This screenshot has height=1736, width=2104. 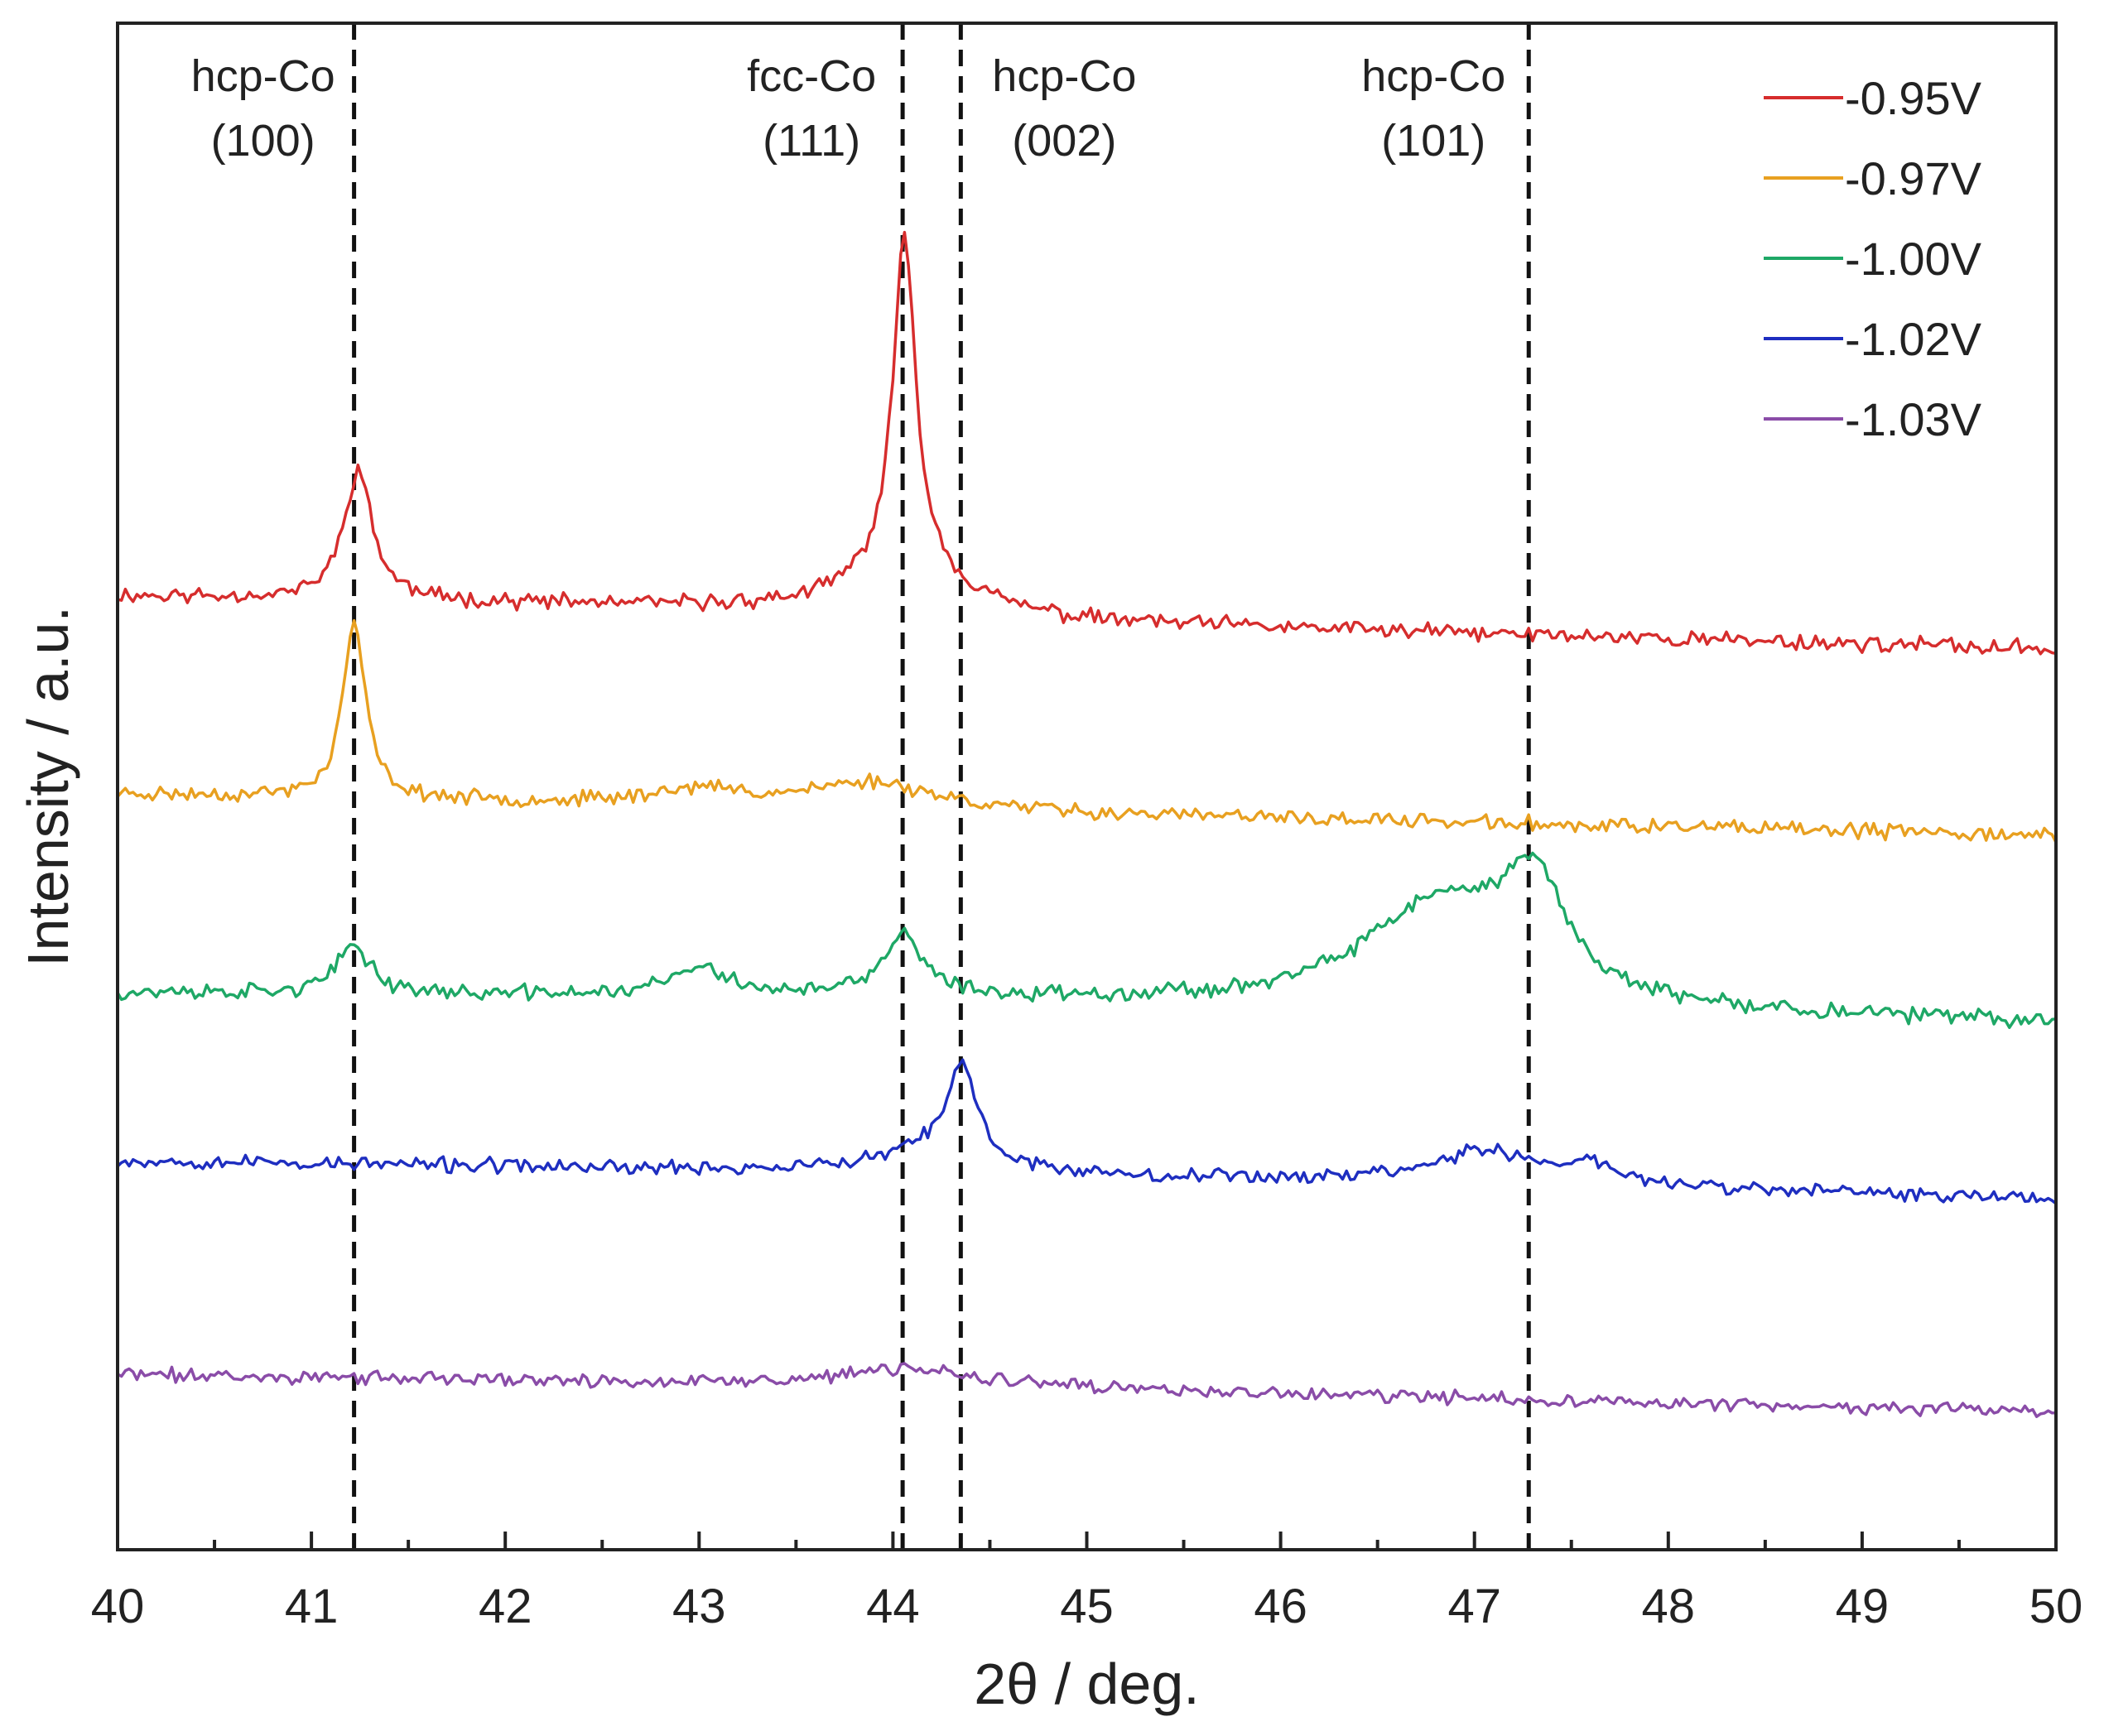 I want to click on legend-label: -0.95V, so click(x=1913, y=98).